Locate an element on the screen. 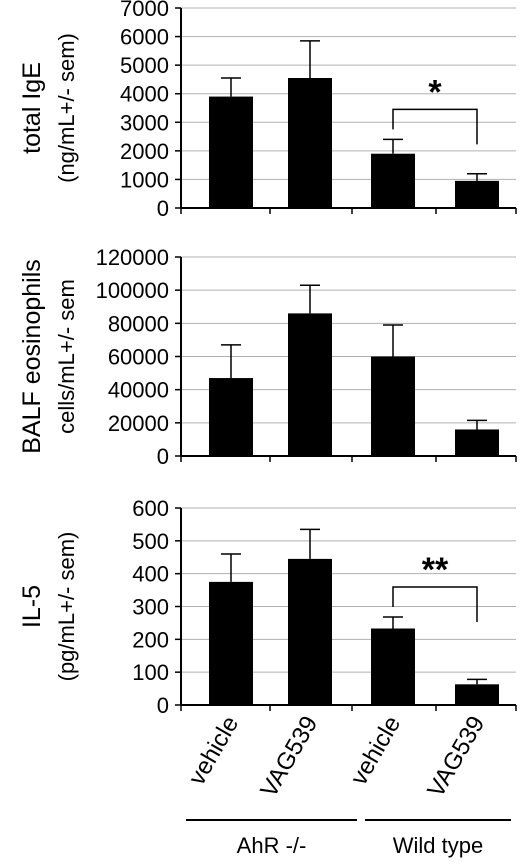 The width and height of the screenshot is (520, 866). y-tick-label: 6000 is located at coordinates (144, 37).